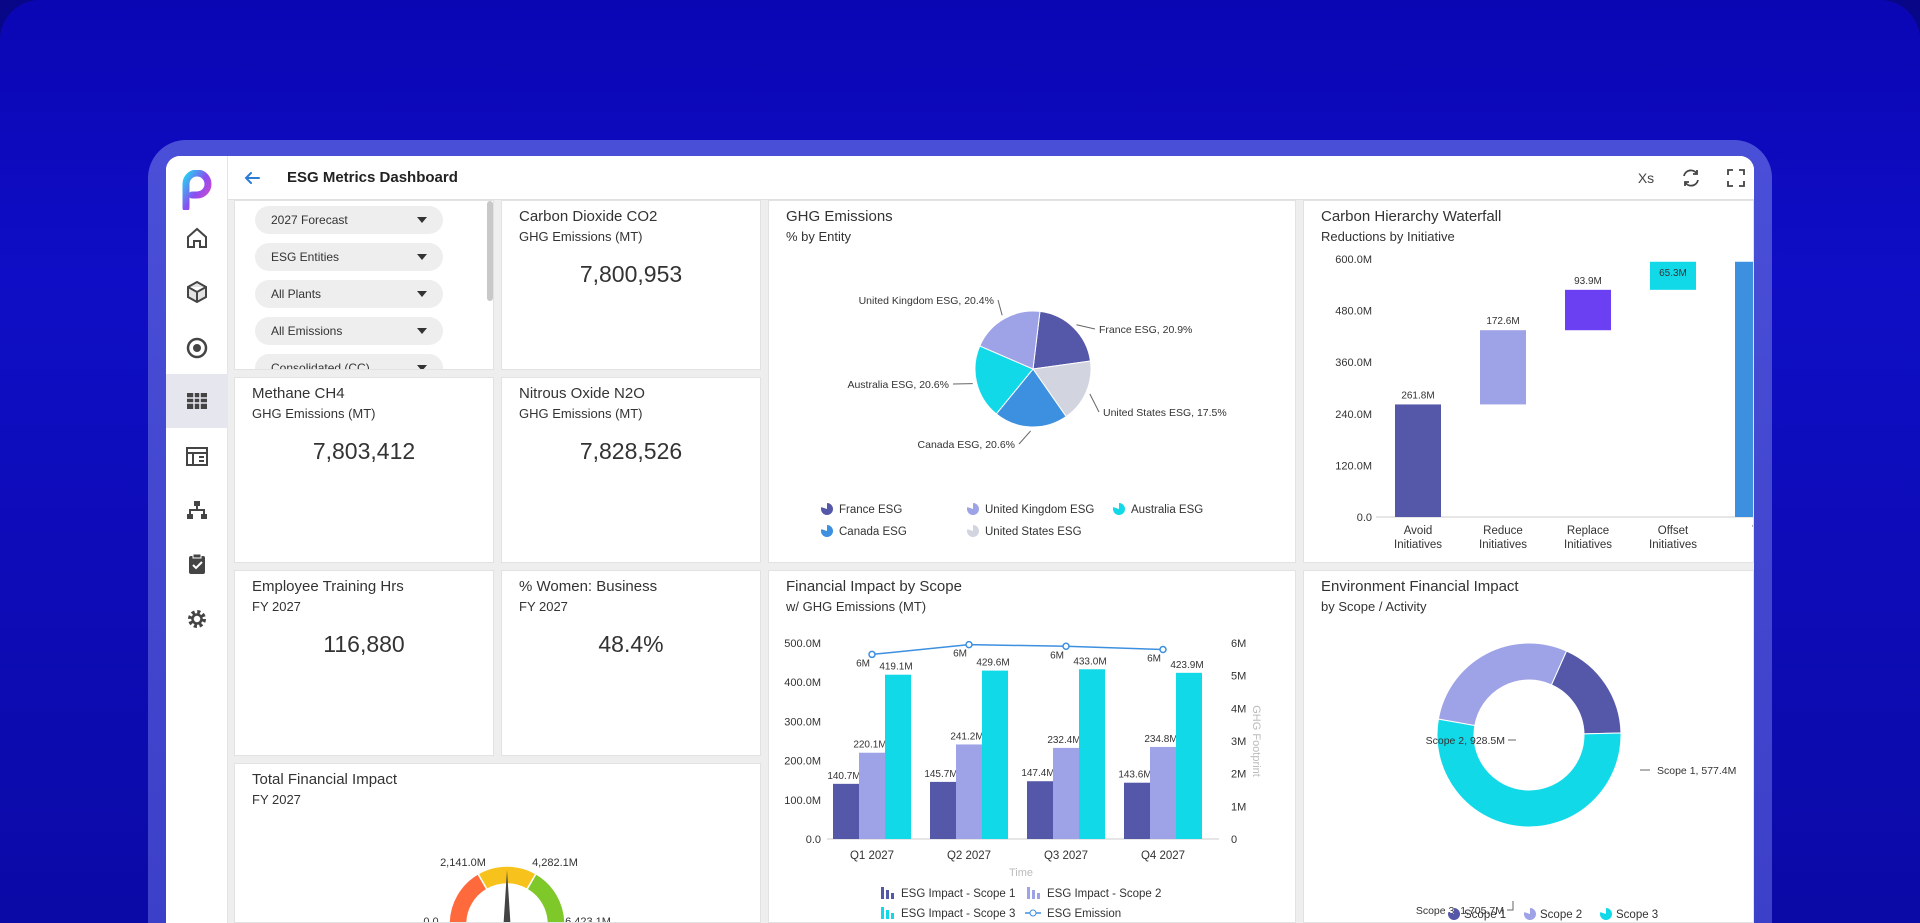  What do you see at coordinates (349, 361) in the screenshot?
I see `filter-dropdown: Consolidated (CC)` at bounding box center [349, 361].